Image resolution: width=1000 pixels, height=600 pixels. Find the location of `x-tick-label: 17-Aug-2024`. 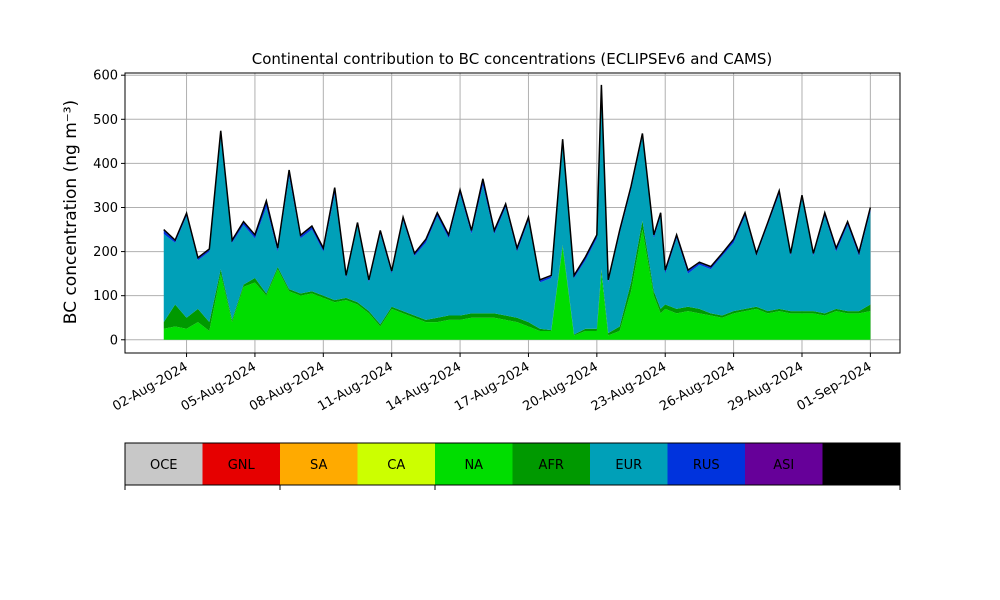

x-tick-label: 17-Aug-2024 is located at coordinates (492, 386).